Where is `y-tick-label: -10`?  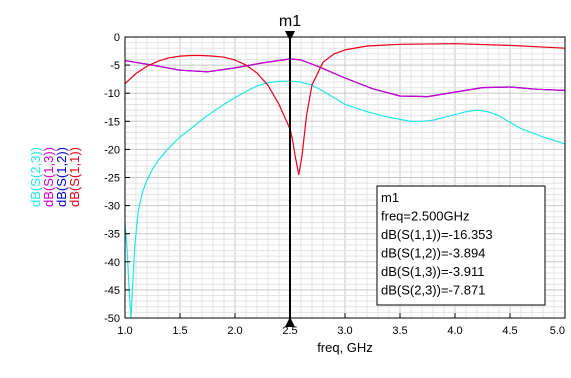 y-tick-label: -10 is located at coordinates (112, 94).